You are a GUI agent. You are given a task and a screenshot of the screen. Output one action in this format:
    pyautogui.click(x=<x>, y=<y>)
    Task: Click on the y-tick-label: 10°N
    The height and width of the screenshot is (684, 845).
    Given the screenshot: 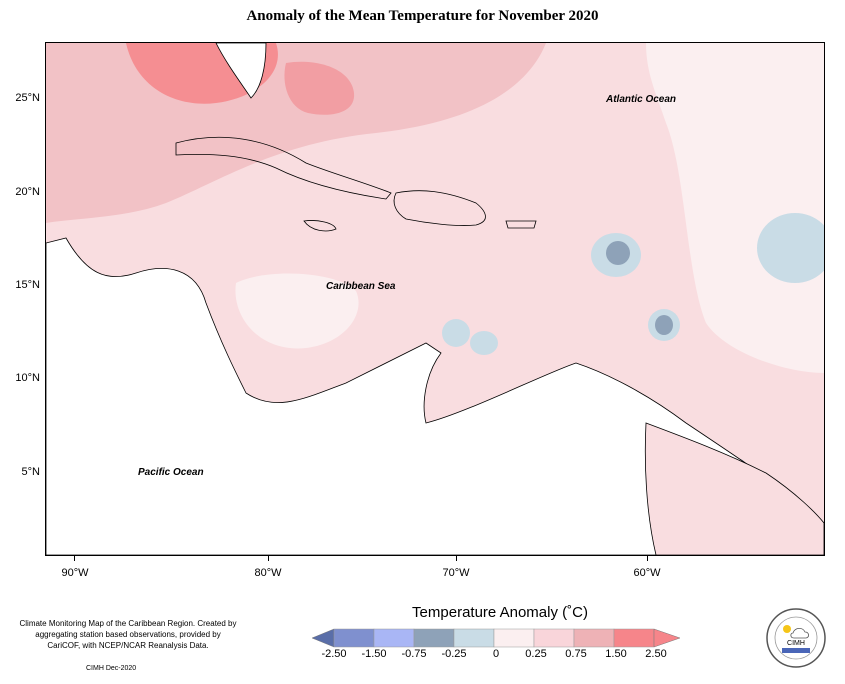 What is the action you would take?
    pyautogui.click(x=27, y=378)
    